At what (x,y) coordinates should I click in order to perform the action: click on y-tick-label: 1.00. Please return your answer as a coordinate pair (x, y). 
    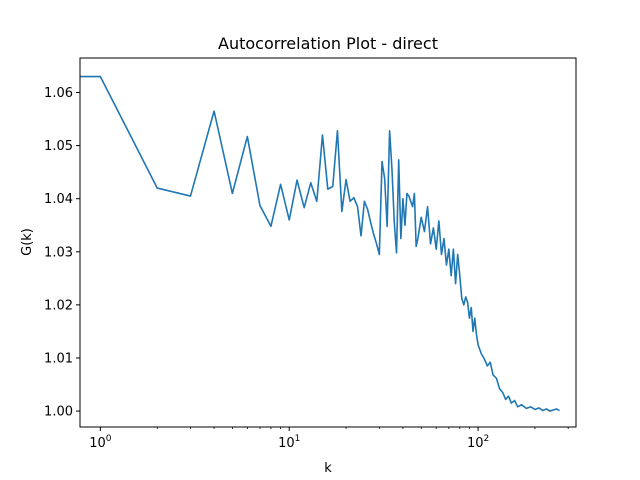
    Looking at the image, I should click on (58, 412).